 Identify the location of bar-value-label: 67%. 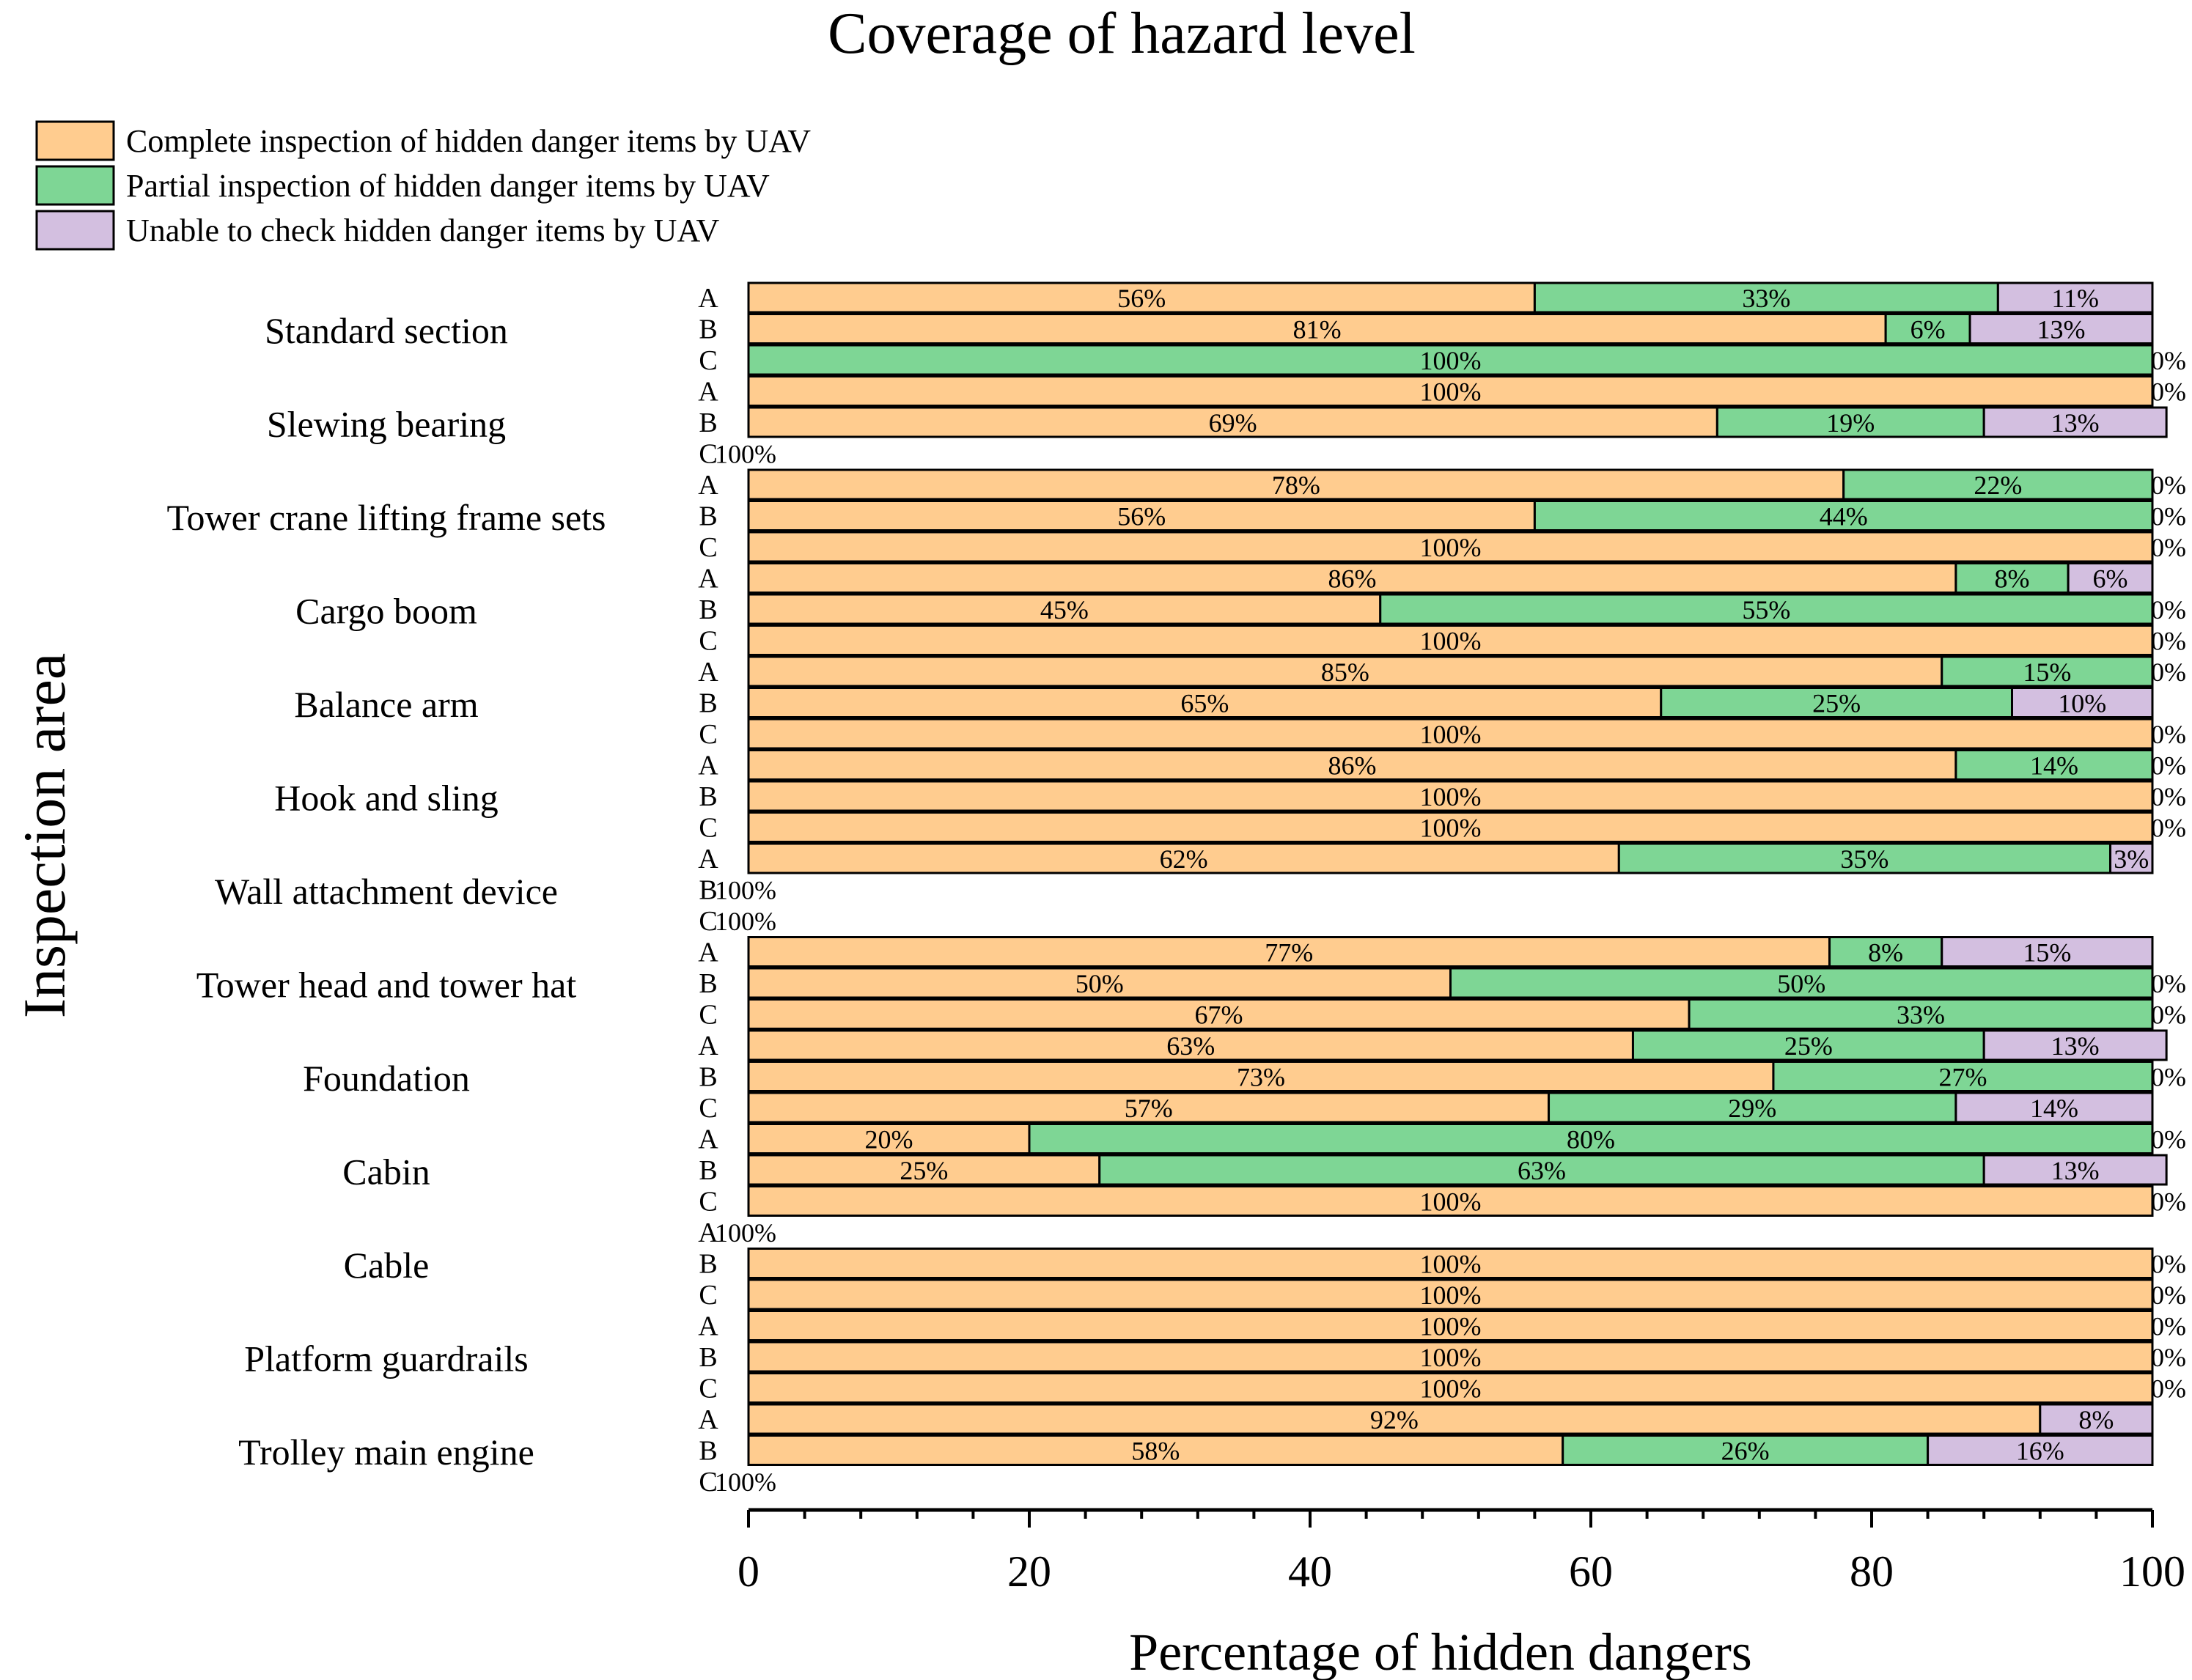
(1219, 1015).